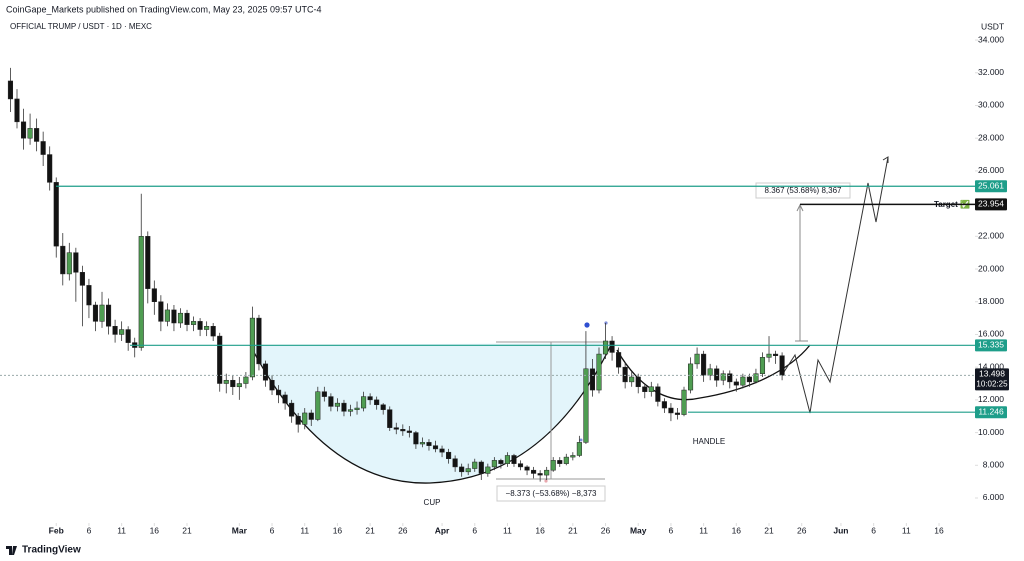  I want to click on level-label: 23.954, so click(991, 204).